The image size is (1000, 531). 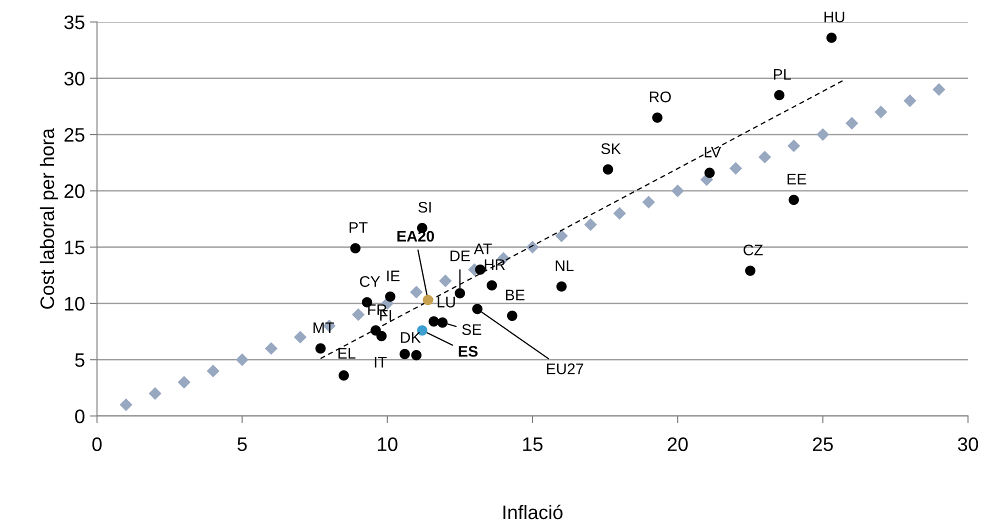 What do you see at coordinates (797, 179) in the screenshot?
I see `annotation: EE` at bounding box center [797, 179].